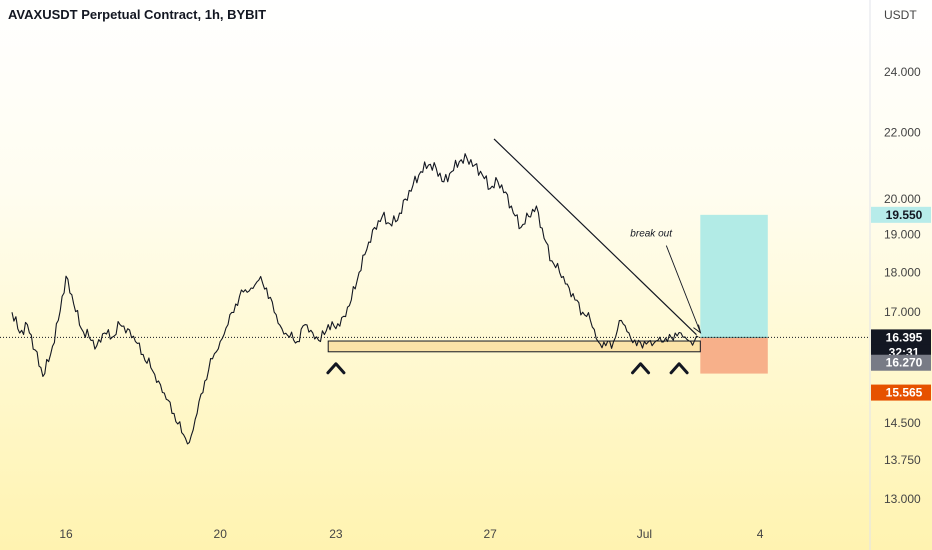 The height and width of the screenshot is (550, 932). Describe the element at coordinates (902, 133) in the screenshot. I see `y-tick-label: 22.000` at that location.